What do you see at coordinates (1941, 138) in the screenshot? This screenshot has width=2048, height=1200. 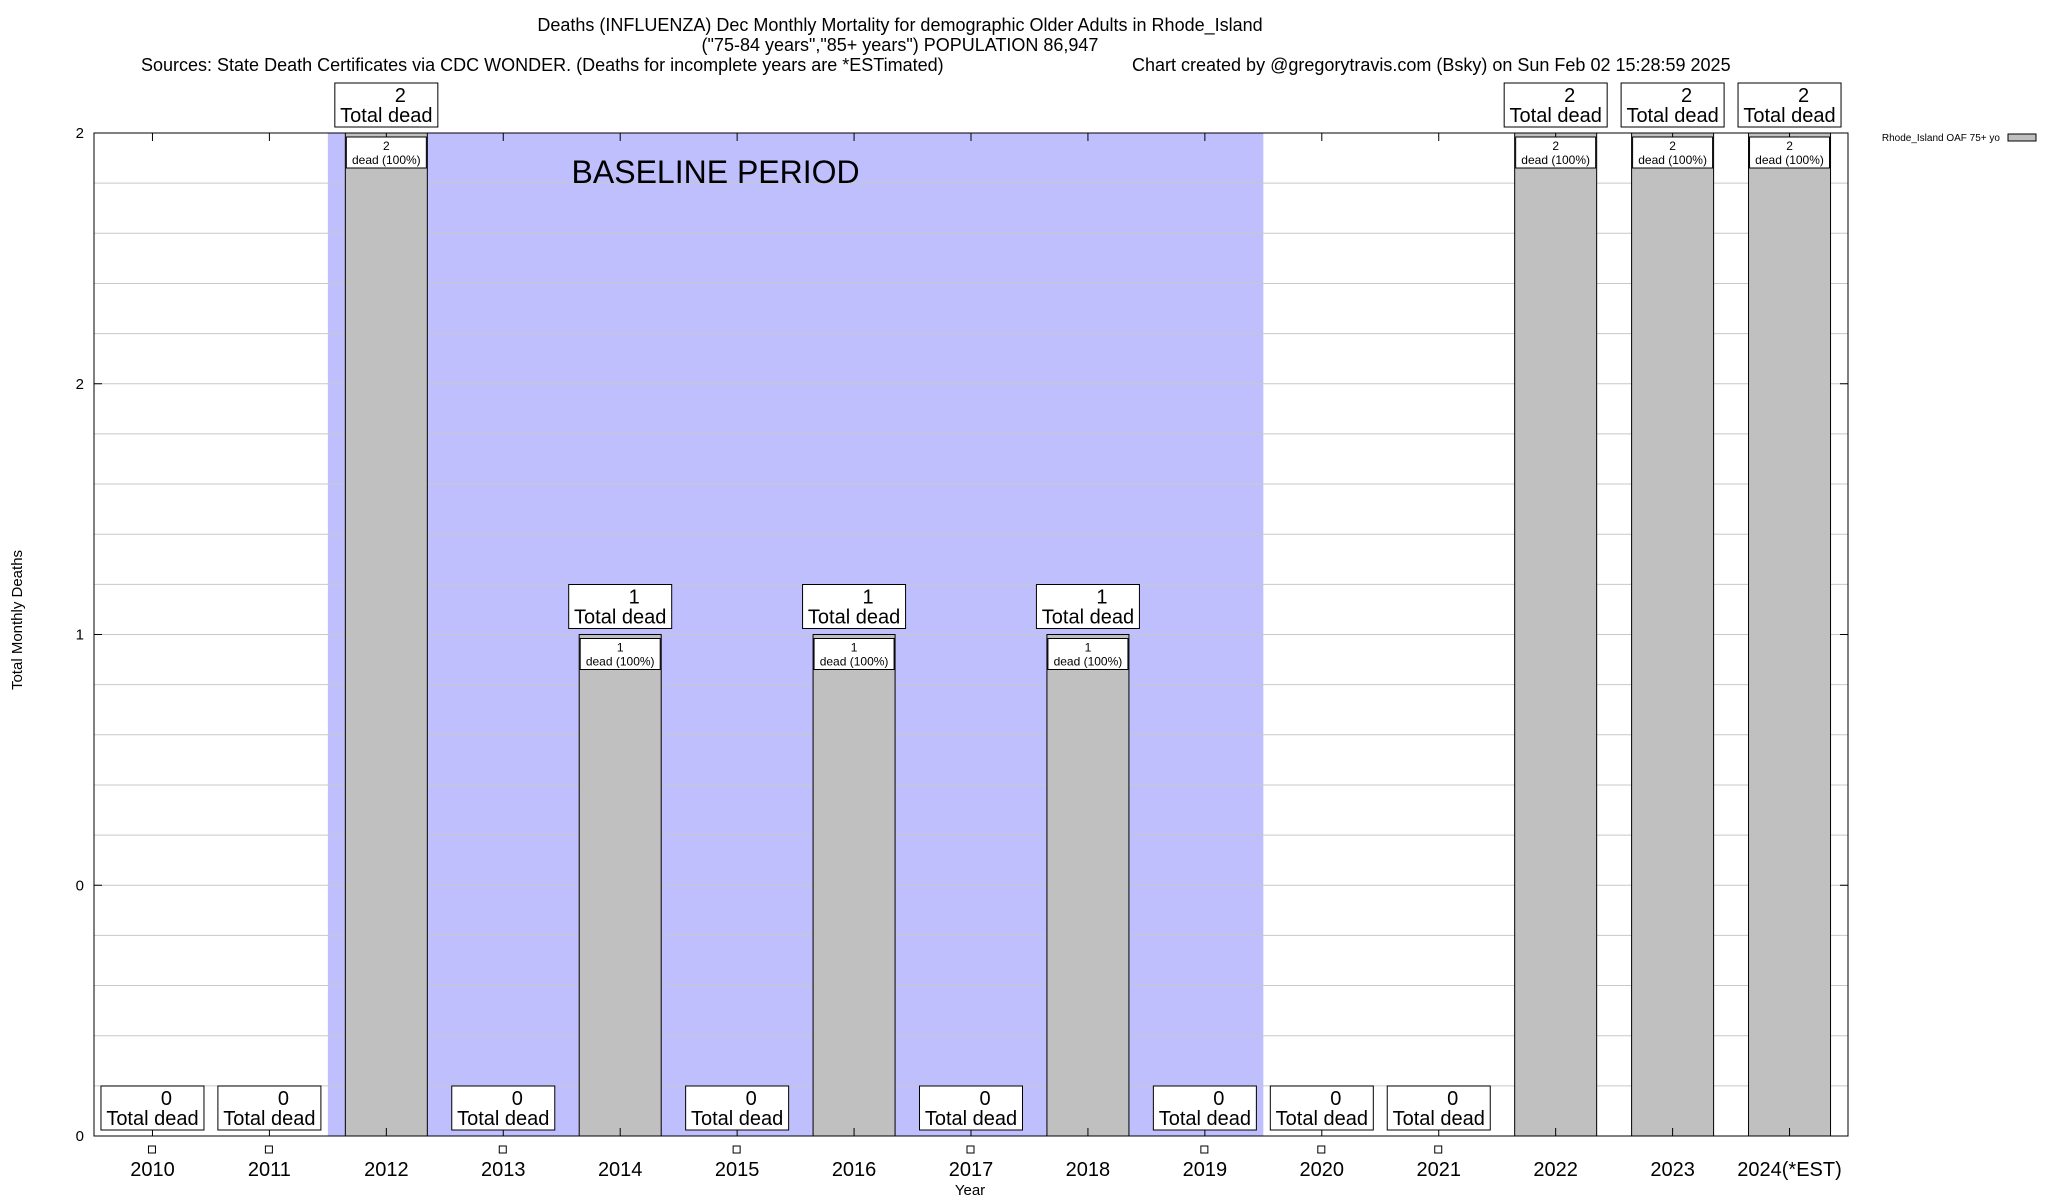 I see `legend-label: Rhode_Island OAF 75+ yo` at bounding box center [1941, 138].